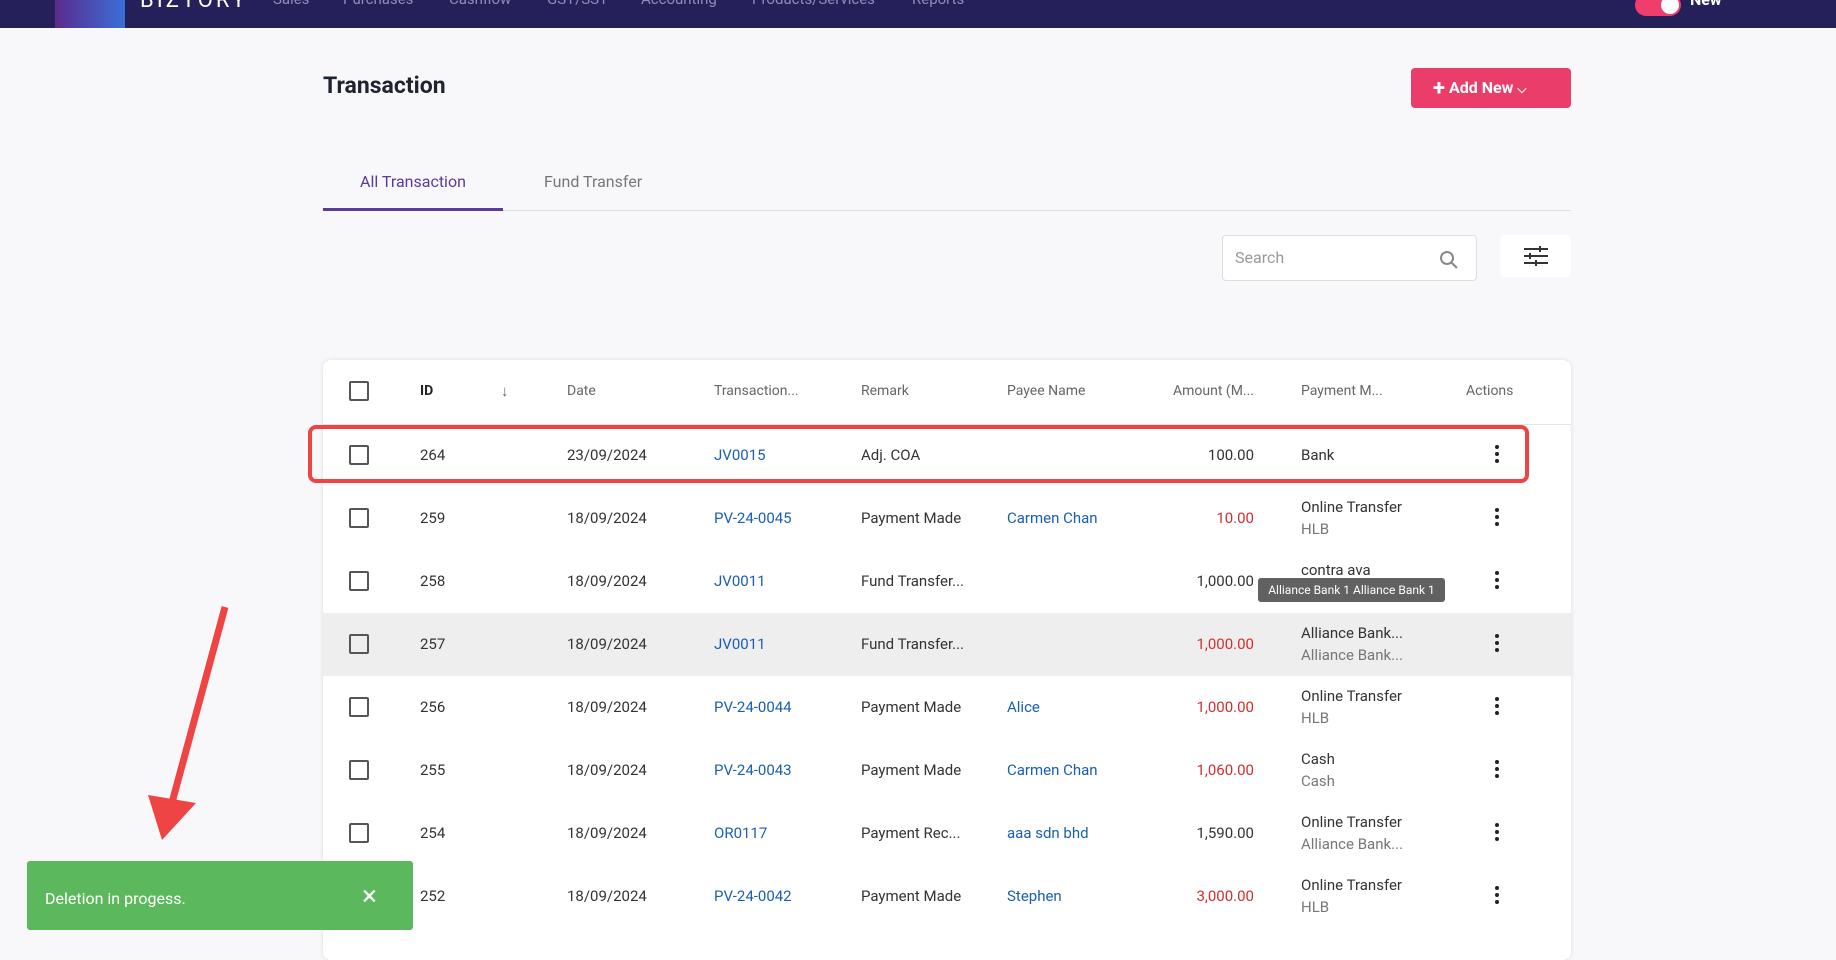 This screenshot has height=960, width=1836. I want to click on cell-id: 256, so click(433, 707).